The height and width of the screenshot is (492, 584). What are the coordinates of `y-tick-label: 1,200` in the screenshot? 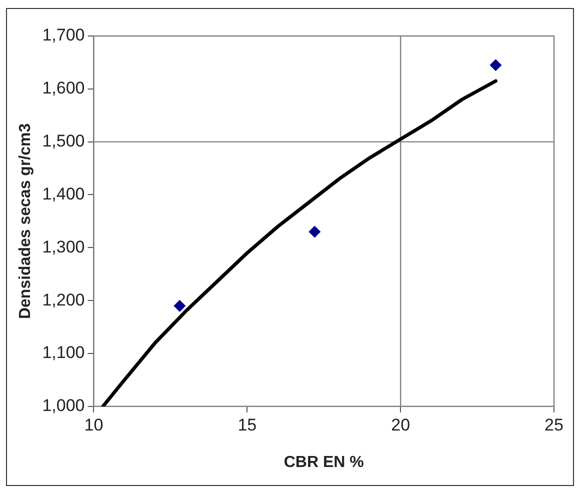 It's located at (63, 300).